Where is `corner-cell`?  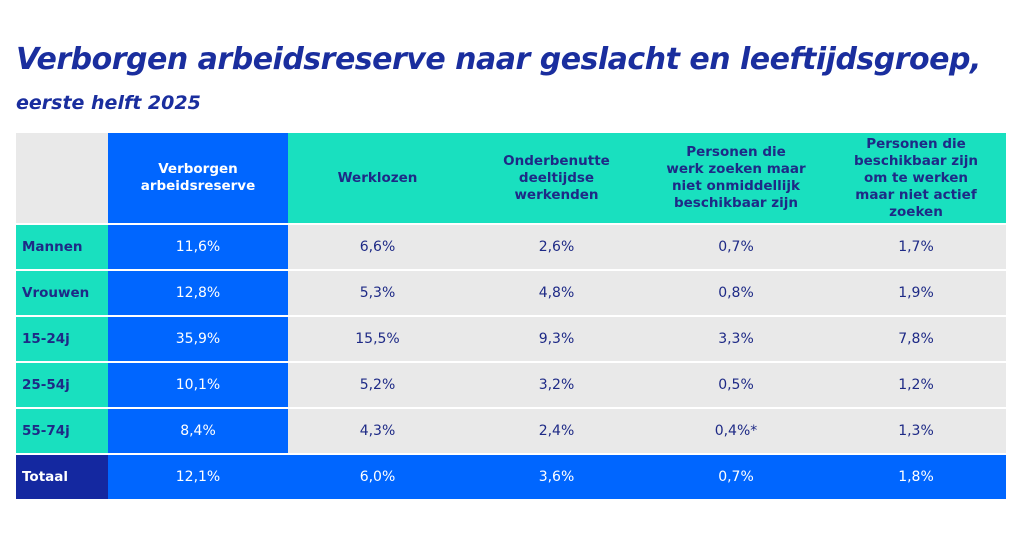 corner-cell is located at coordinates (62, 178).